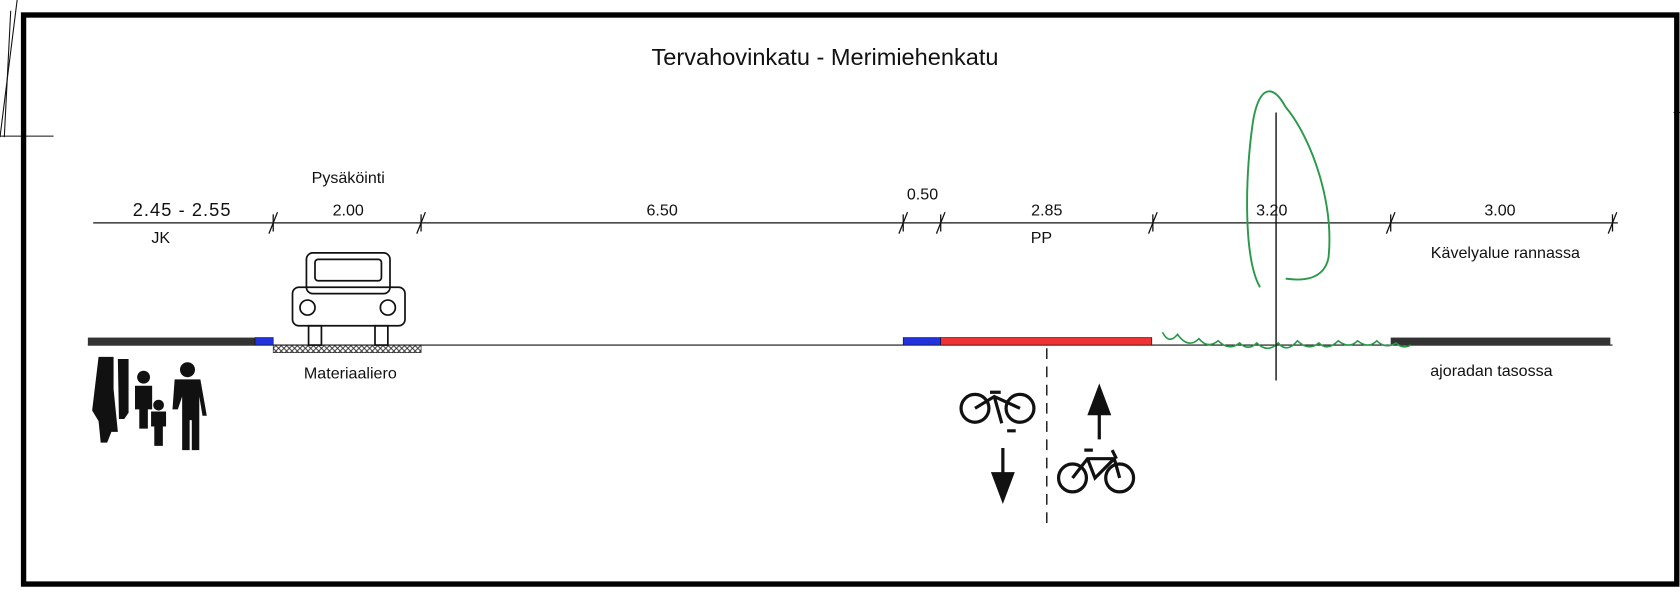 This screenshot has height=613, width=1680. What do you see at coordinates (1046, 341) in the screenshot?
I see `bike-lane` at bounding box center [1046, 341].